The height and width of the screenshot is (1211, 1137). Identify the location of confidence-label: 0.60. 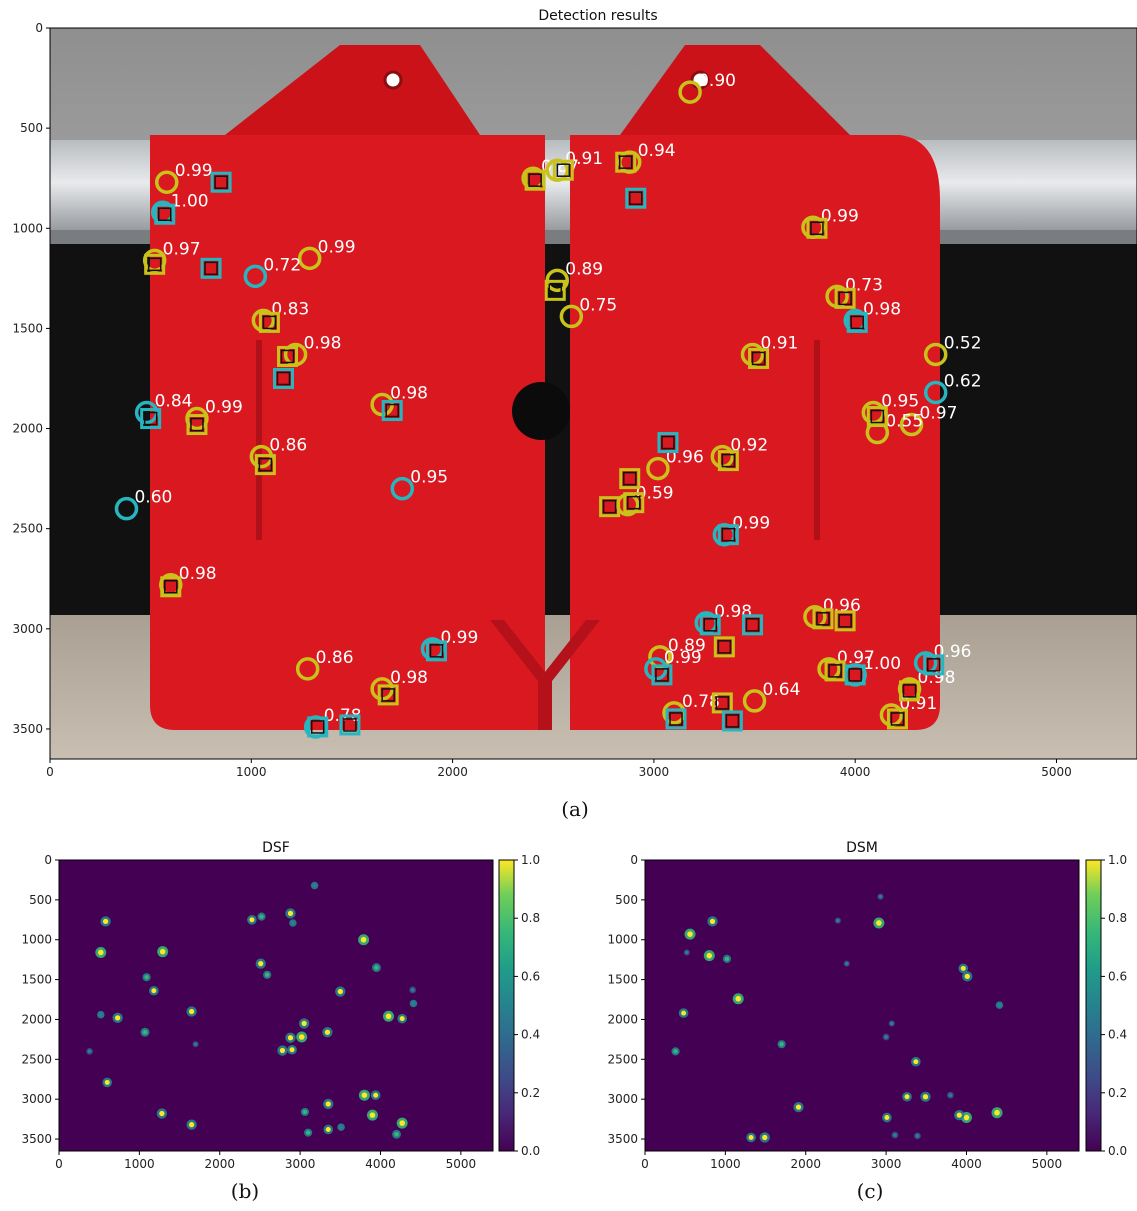
(153, 498).